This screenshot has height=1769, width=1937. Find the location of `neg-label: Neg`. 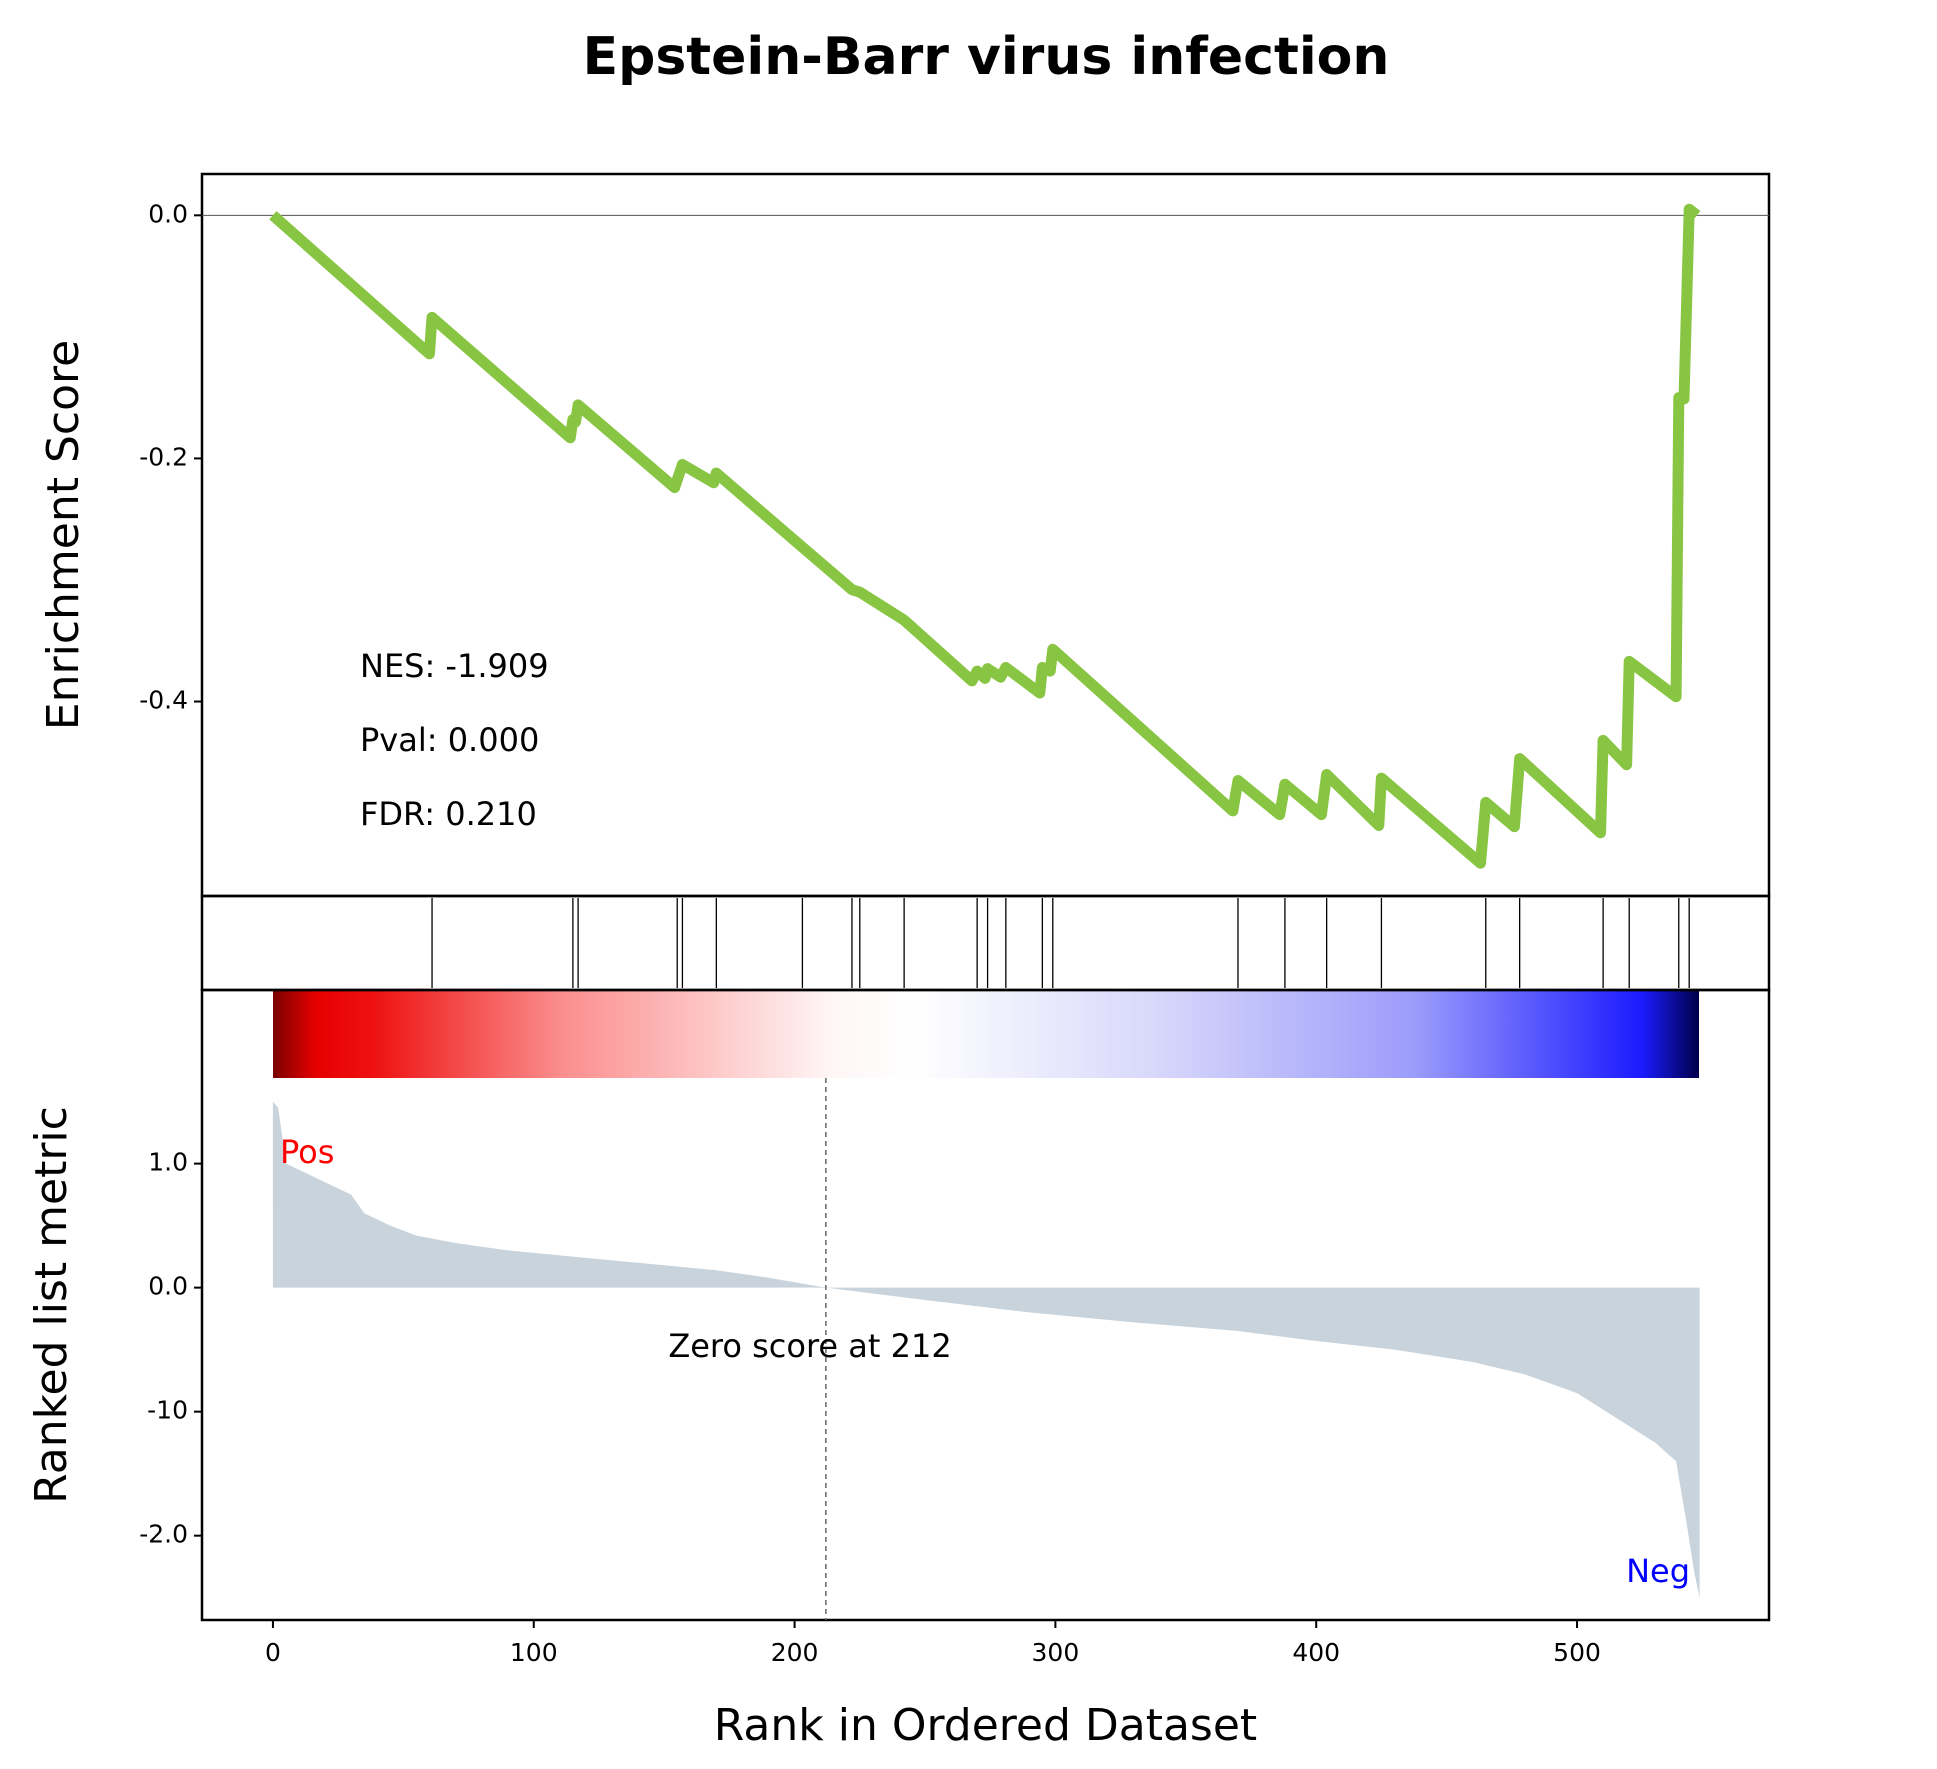

neg-label: Neg is located at coordinates (1658, 1571).